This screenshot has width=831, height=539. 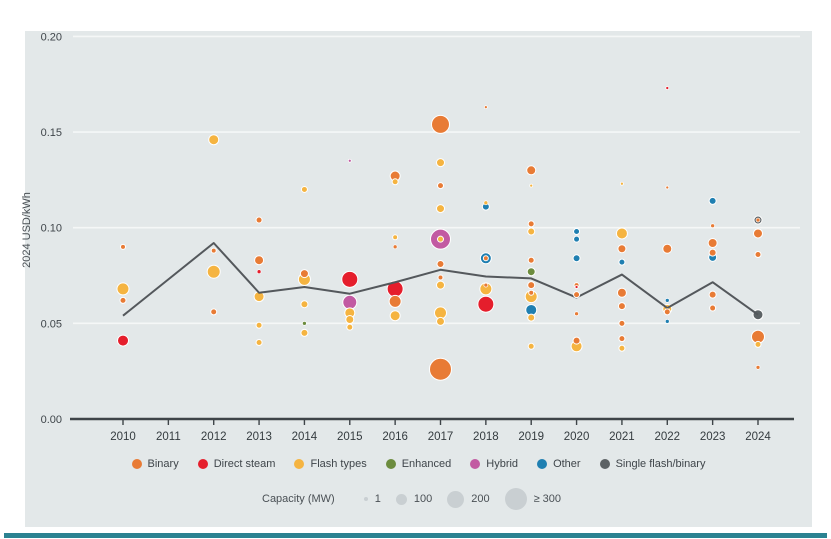 What do you see at coordinates (163, 464) in the screenshot?
I see `legend-label: Binary` at bounding box center [163, 464].